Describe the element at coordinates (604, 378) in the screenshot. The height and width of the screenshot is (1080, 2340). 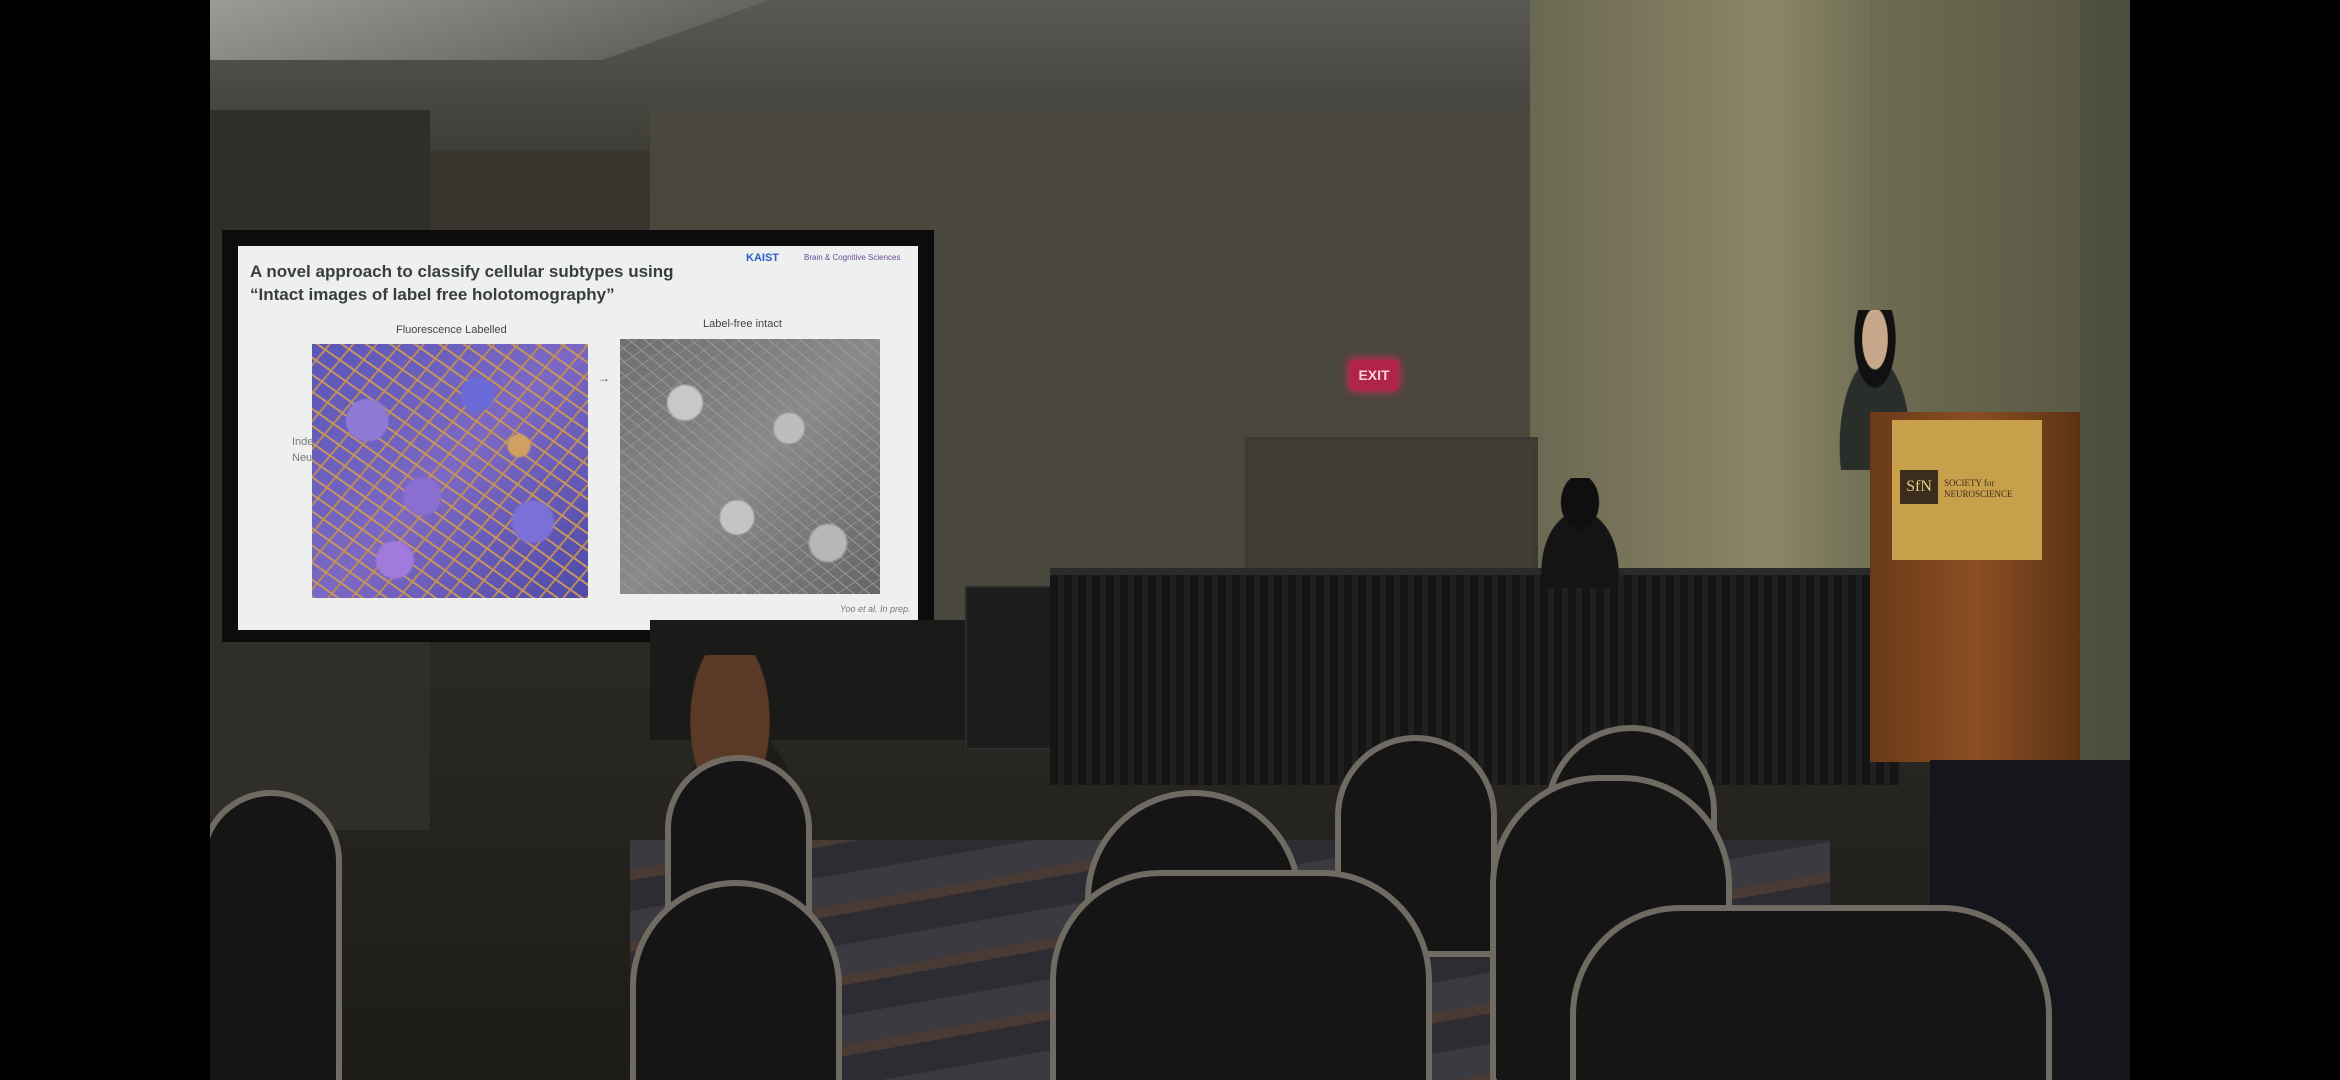
I see `arrow-icon: →` at that location.